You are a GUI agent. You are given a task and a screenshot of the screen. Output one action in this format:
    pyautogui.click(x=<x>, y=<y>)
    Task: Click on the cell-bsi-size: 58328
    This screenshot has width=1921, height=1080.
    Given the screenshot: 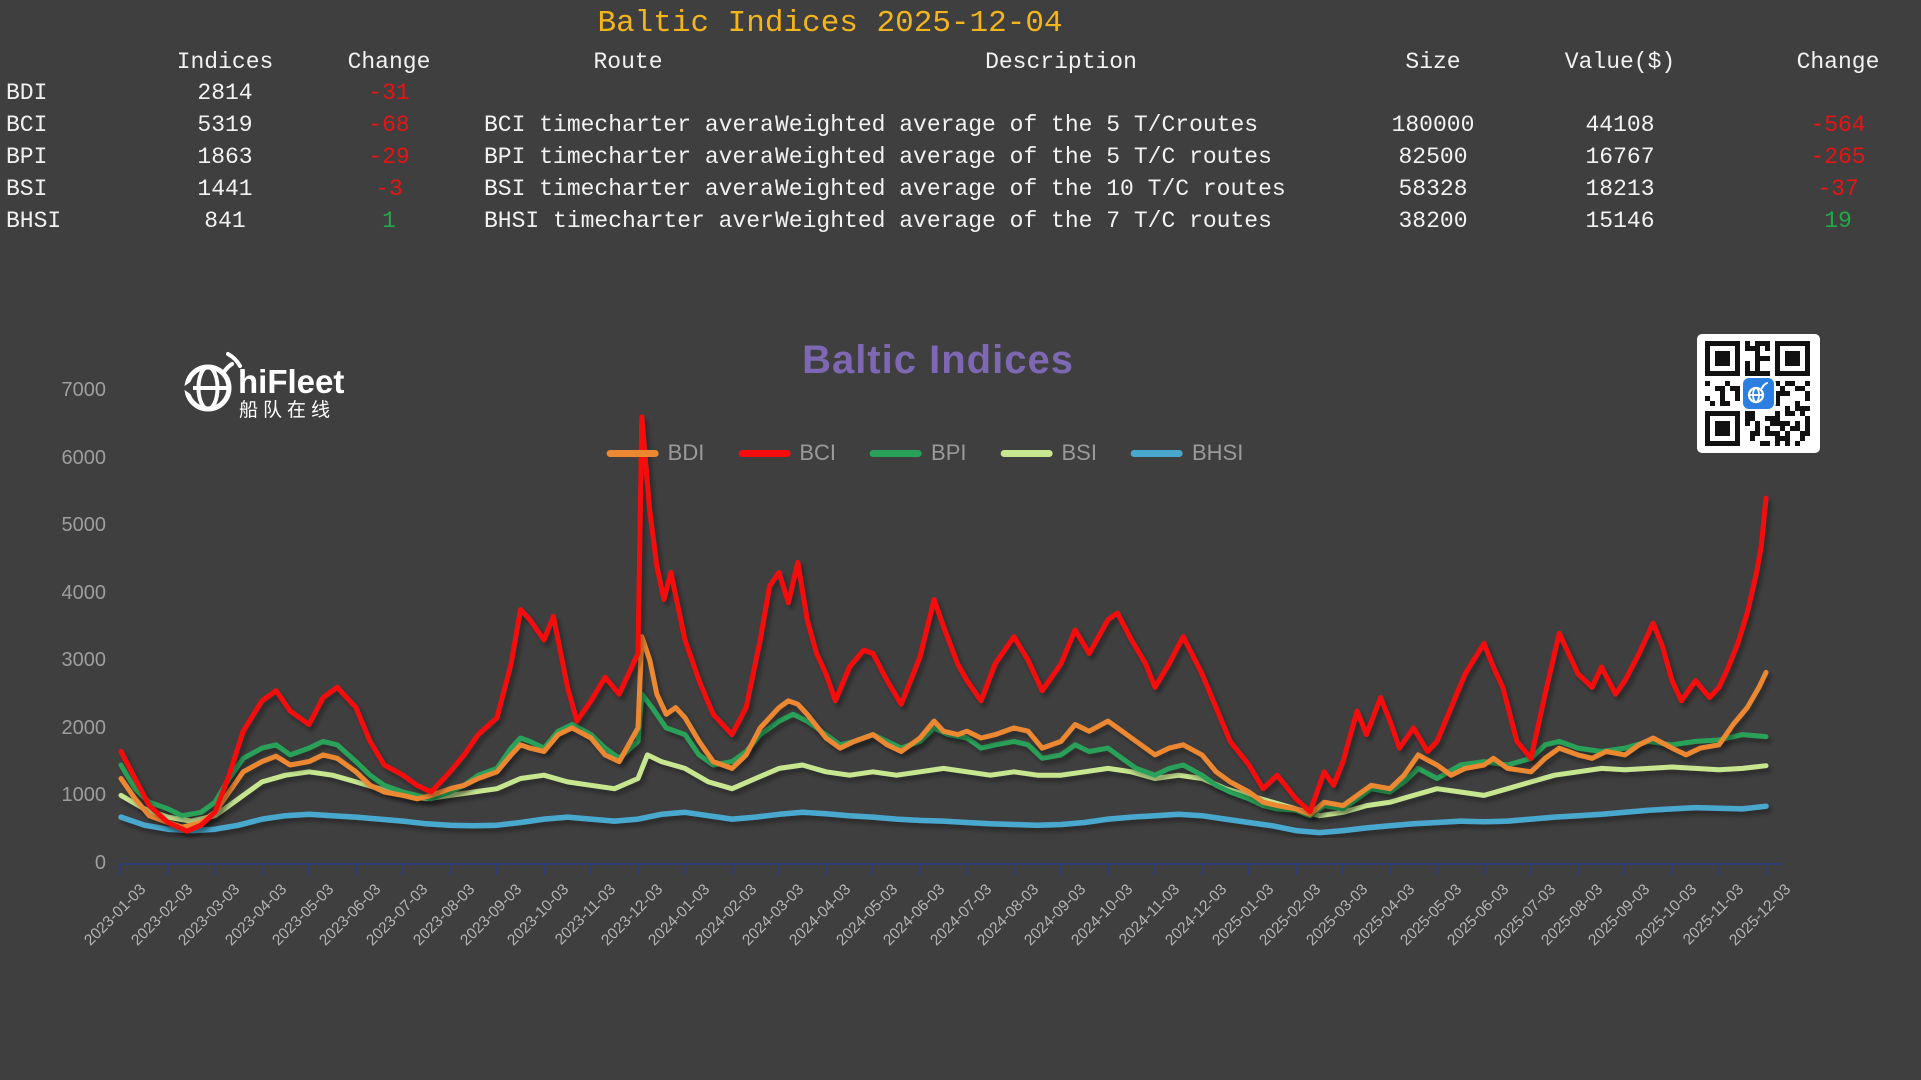 What is the action you would take?
    pyautogui.click(x=1433, y=189)
    